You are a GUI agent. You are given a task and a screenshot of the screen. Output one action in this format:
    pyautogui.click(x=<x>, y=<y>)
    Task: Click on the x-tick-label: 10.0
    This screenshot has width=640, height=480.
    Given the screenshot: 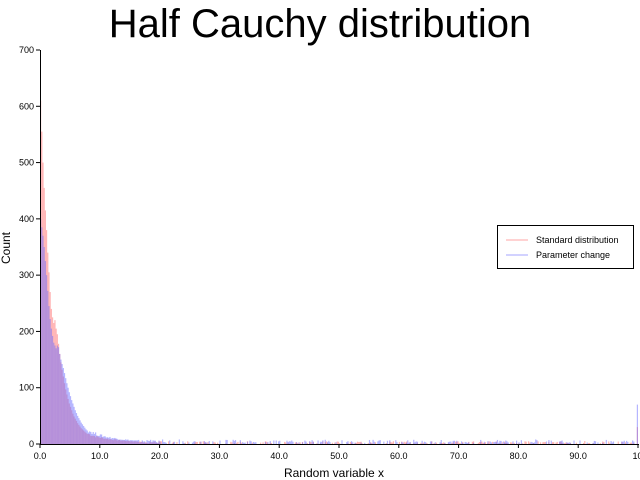 What is the action you would take?
    pyautogui.click(x=100, y=456)
    